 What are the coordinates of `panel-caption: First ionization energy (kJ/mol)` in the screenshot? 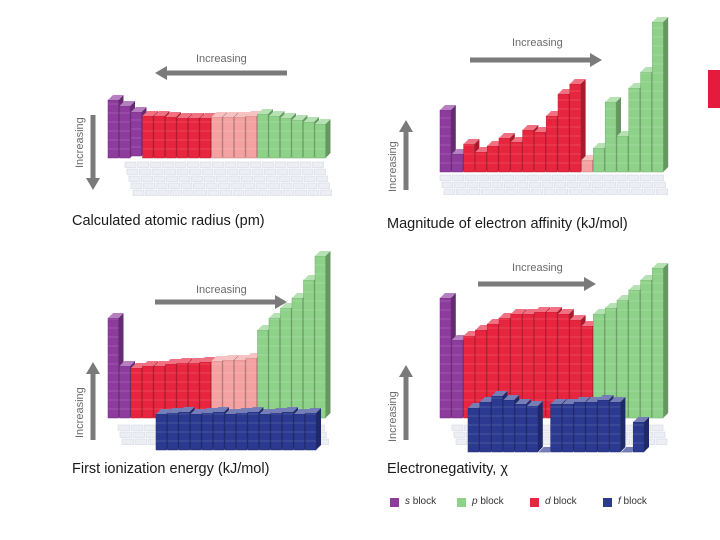 It's located at (171, 469).